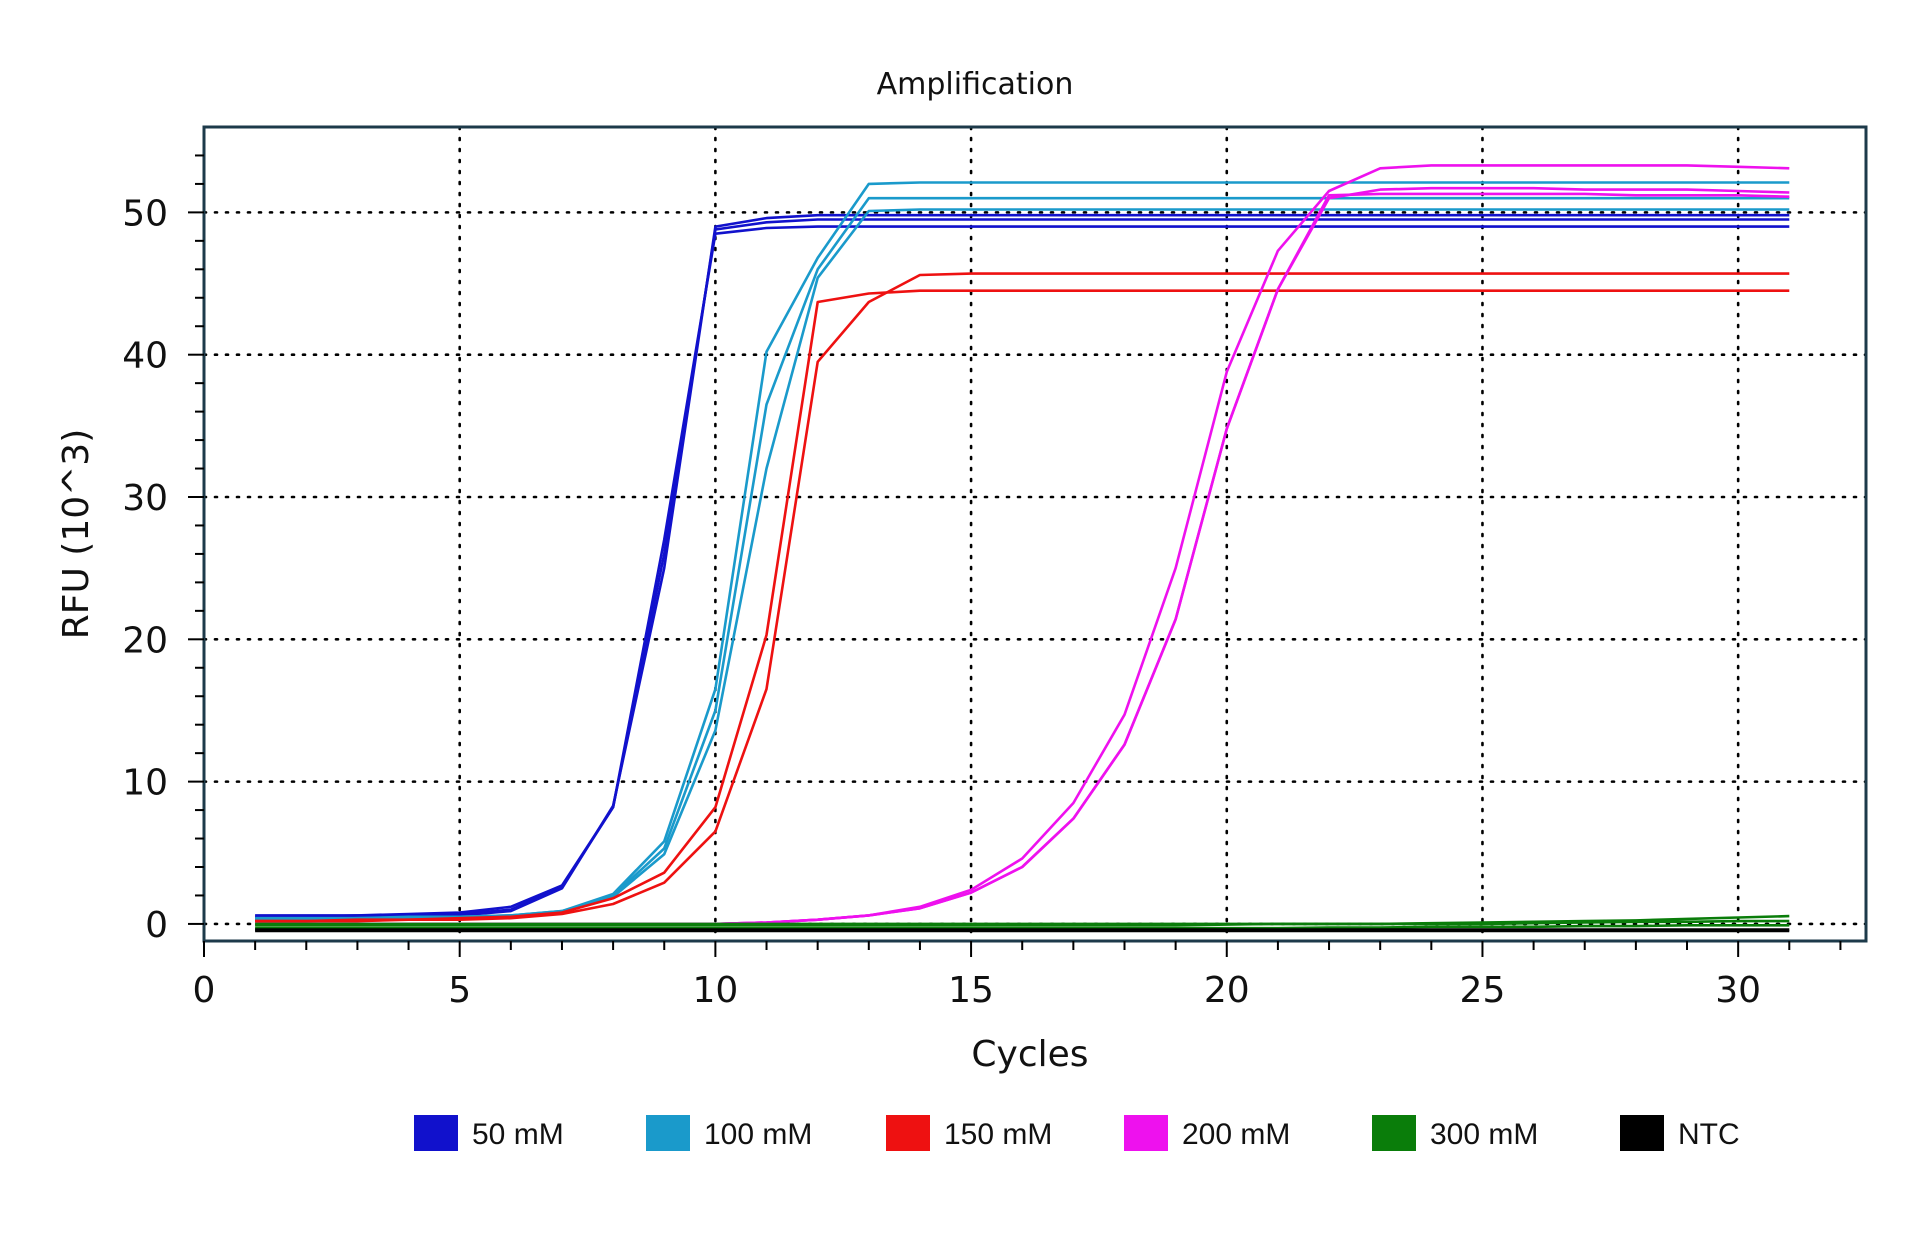 Image resolution: width=1920 pixels, height=1237 pixels. What do you see at coordinates (204, 990) in the screenshot?
I see `x-tick-label: 0` at bounding box center [204, 990].